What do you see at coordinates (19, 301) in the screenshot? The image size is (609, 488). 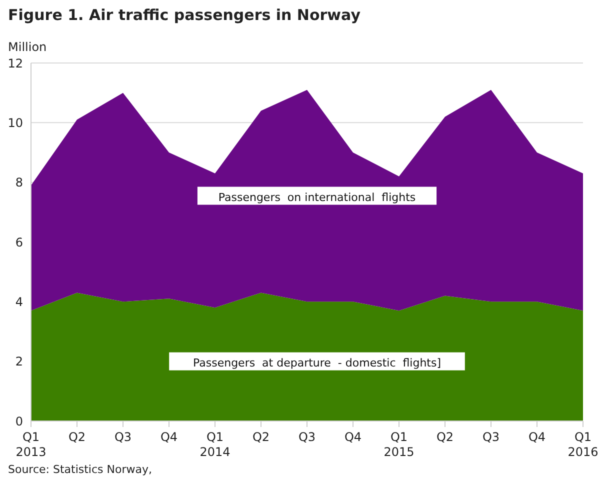 I see `y-tick-label: 4` at bounding box center [19, 301].